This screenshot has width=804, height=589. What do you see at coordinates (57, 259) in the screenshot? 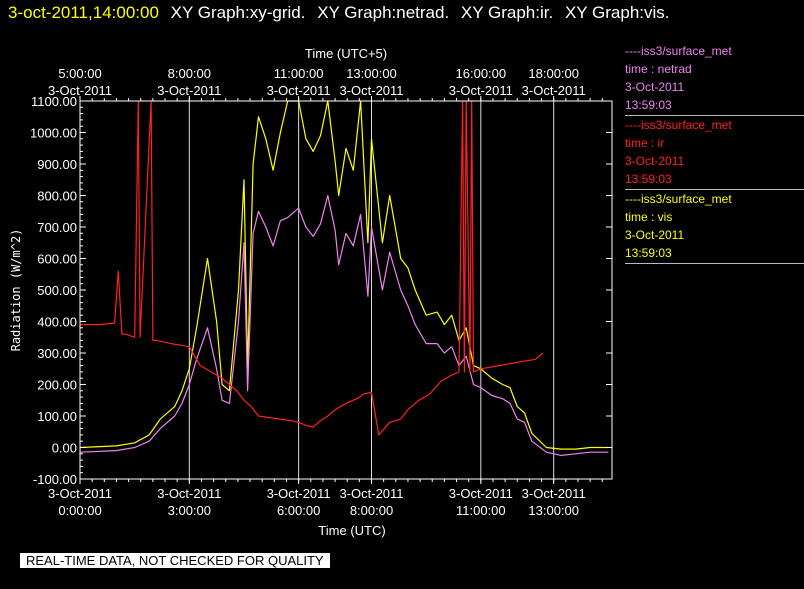
I see `y-tick-label: 600.00` at bounding box center [57, 259].